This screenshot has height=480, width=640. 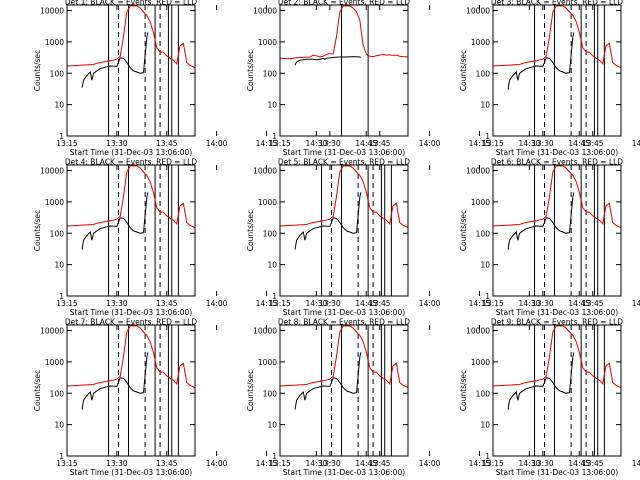 I want to click on panel-title: Det 8: BLACK = Events, RED = LLD, so click(x=344, y=322).